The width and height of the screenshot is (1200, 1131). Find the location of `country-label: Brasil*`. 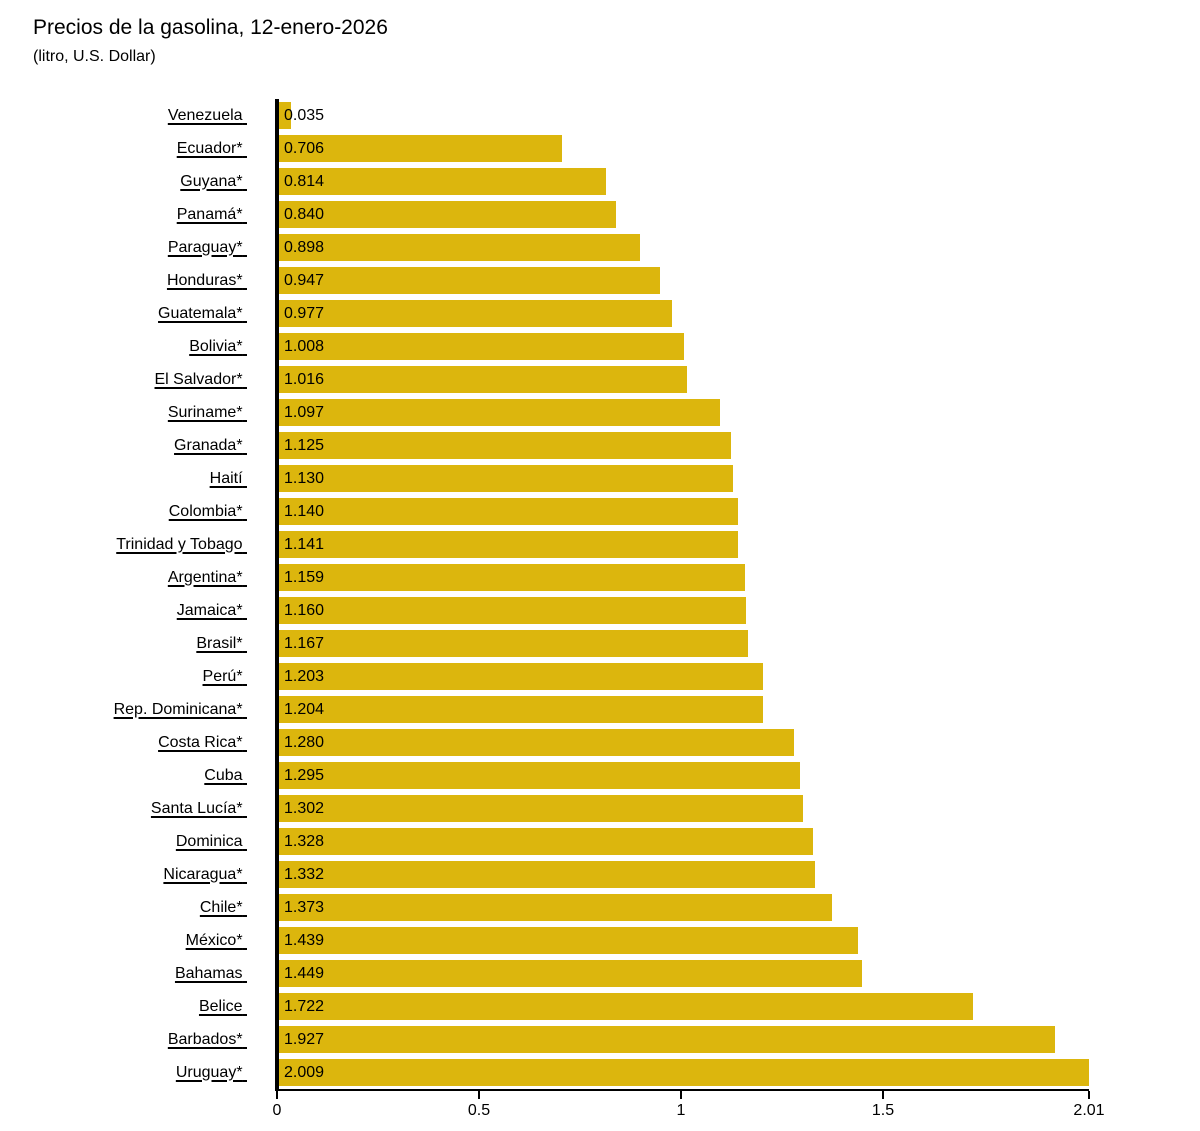

country-label: Brasil* is located at coordinates (219, 643).